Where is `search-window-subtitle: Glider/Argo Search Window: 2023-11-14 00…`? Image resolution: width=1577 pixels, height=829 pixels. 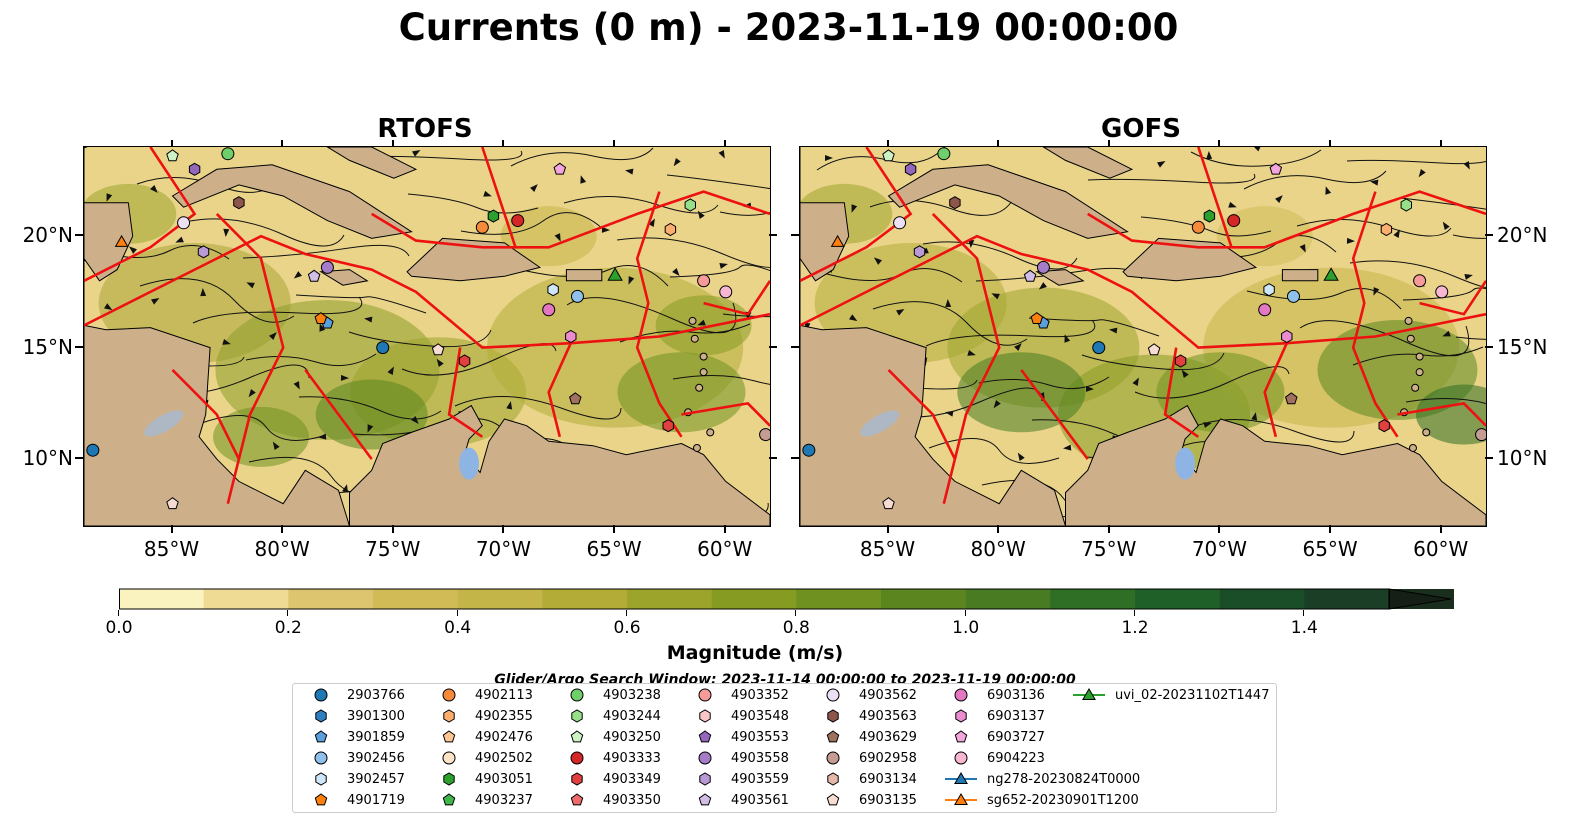
search-window-subtitle: Glider/Argo Search Window: 2023-11-14 00… is located at coordinates (785, 678).